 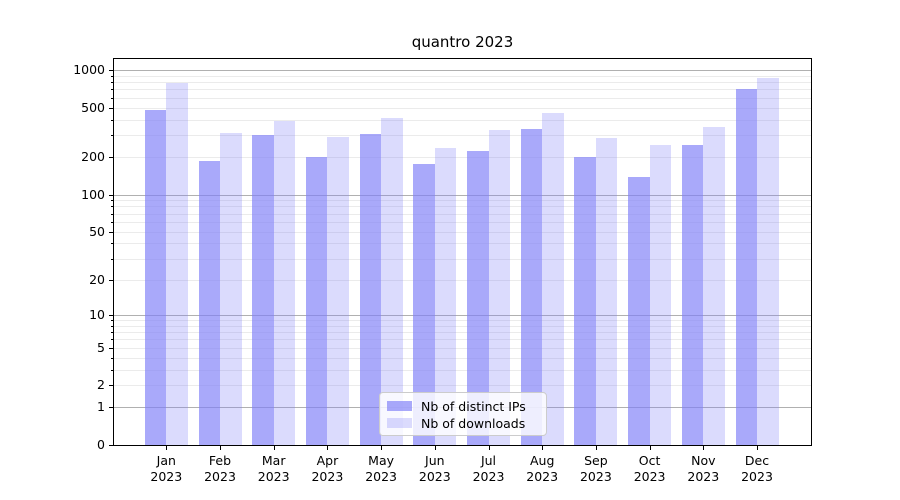 I want to click on legend-swatch-distinct-ips-icon, so click(x=399, y=406).